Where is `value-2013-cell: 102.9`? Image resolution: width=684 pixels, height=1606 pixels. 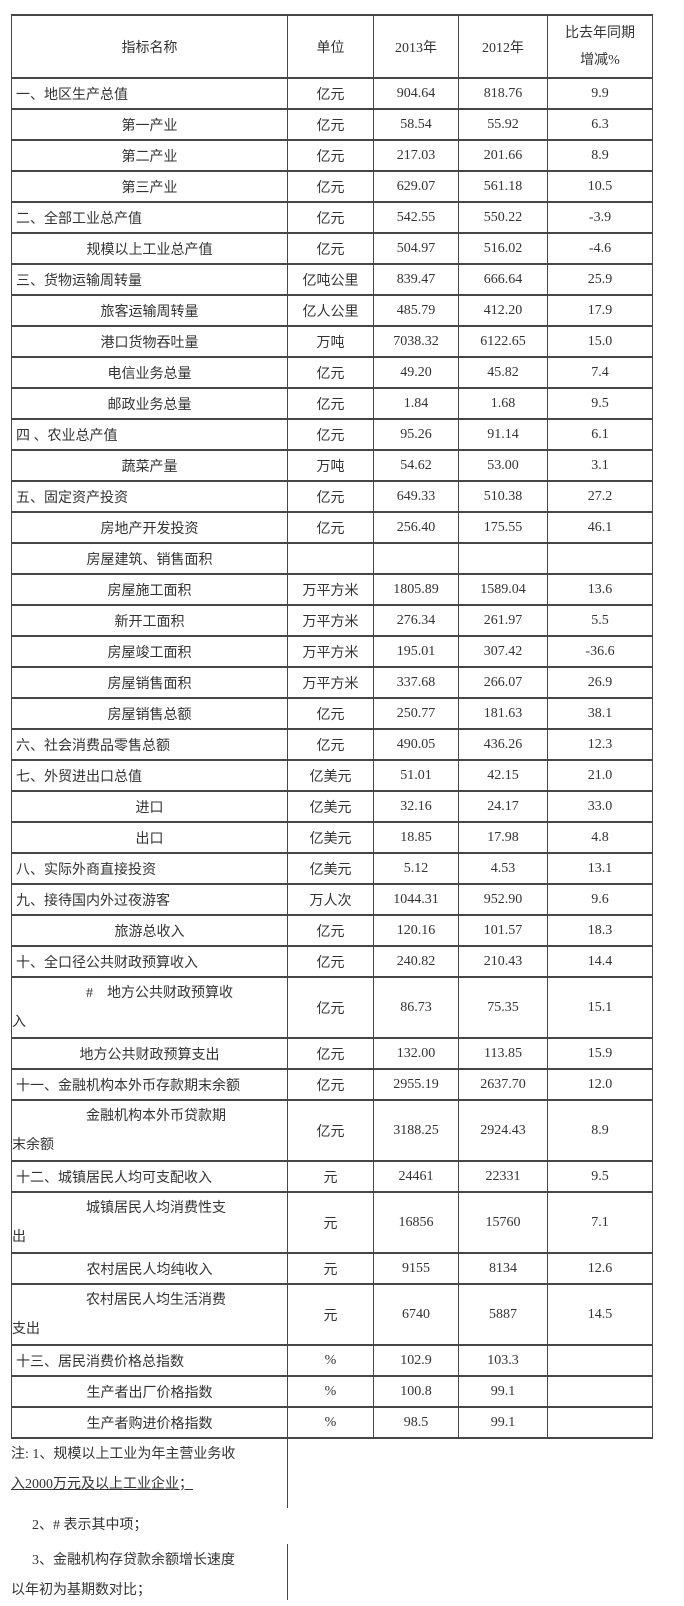 value-2013-cell: 102.9 is located at coordinates (416, 1360).